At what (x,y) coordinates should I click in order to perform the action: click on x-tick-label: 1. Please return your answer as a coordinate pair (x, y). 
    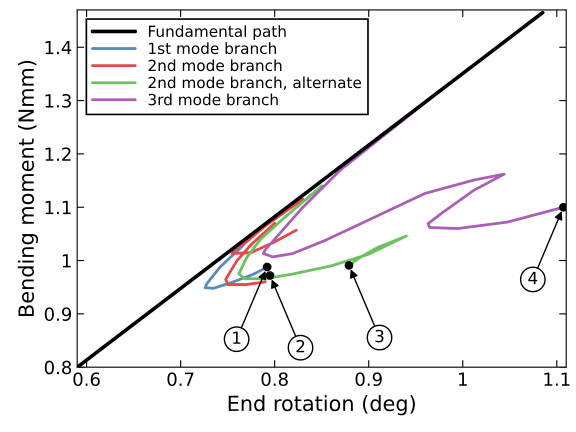
    Looking at the image, I should click on (463, 379).